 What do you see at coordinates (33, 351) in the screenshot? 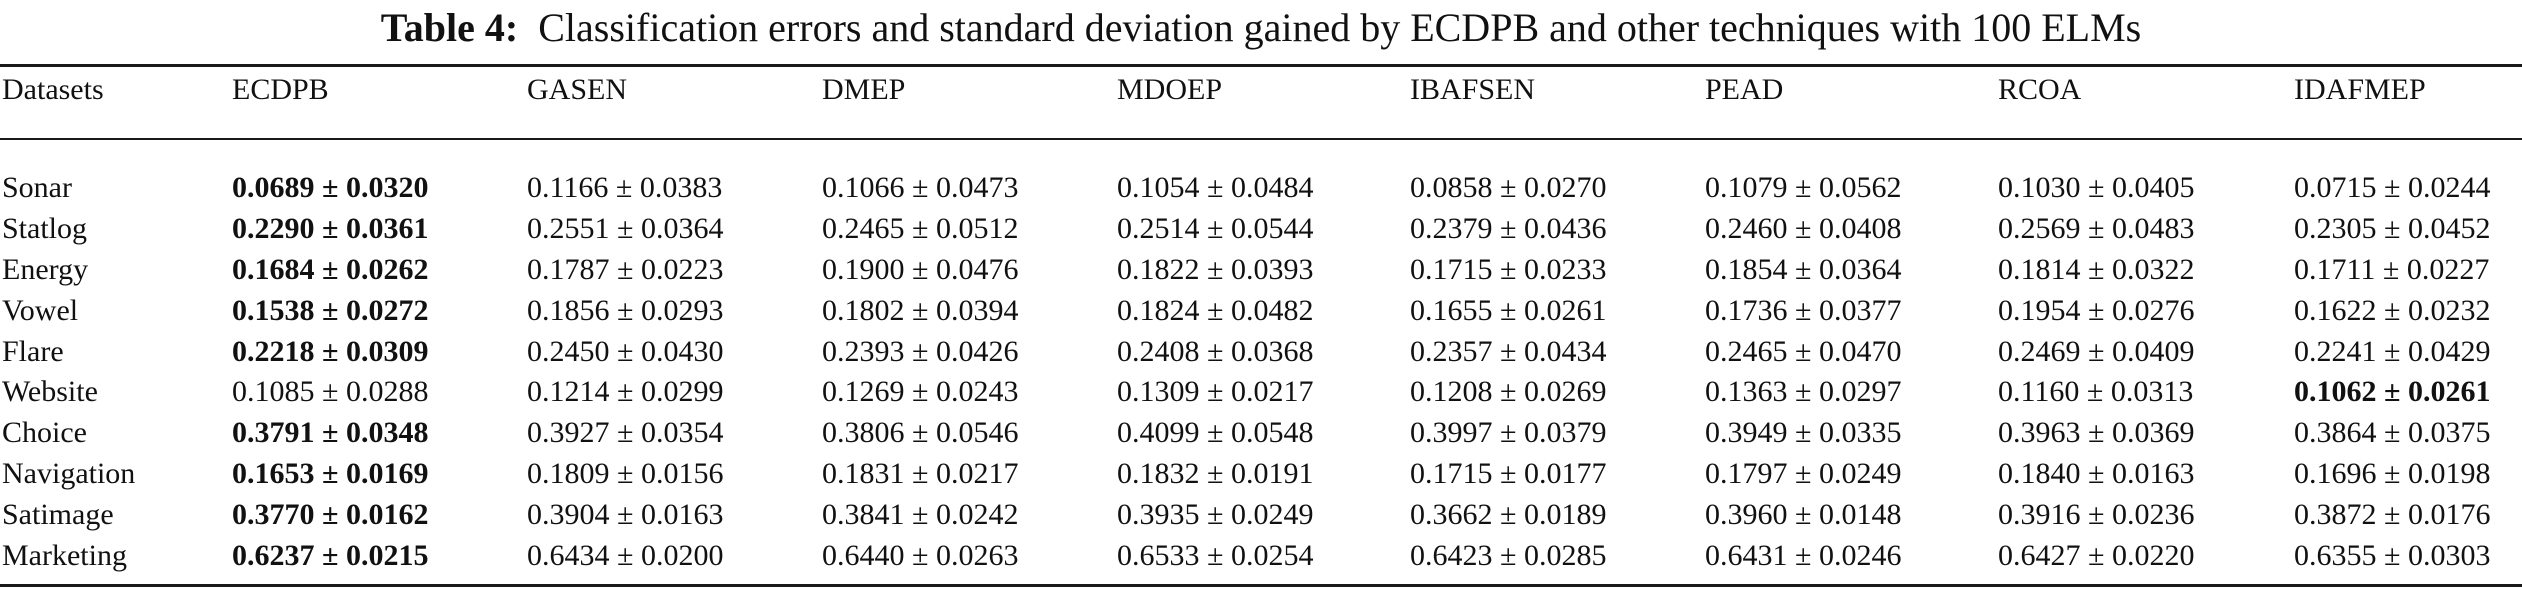
I see `dataset-name-cell: Flare` at bounding box center [33, 351].